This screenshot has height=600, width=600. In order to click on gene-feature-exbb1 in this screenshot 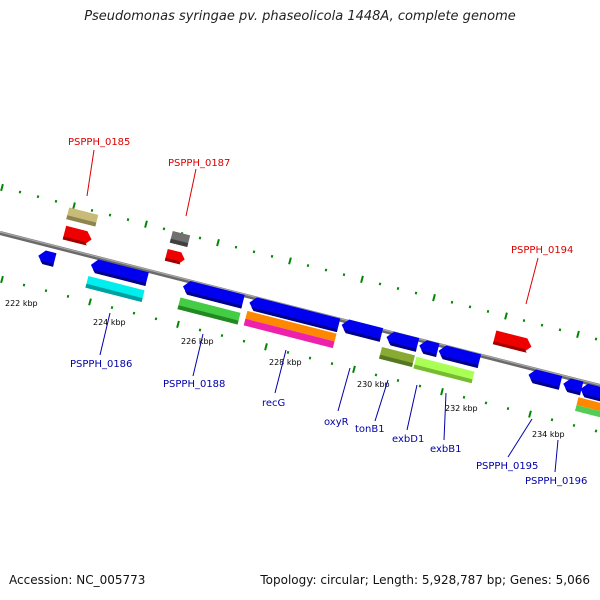, I will do `click(459, 356)`.